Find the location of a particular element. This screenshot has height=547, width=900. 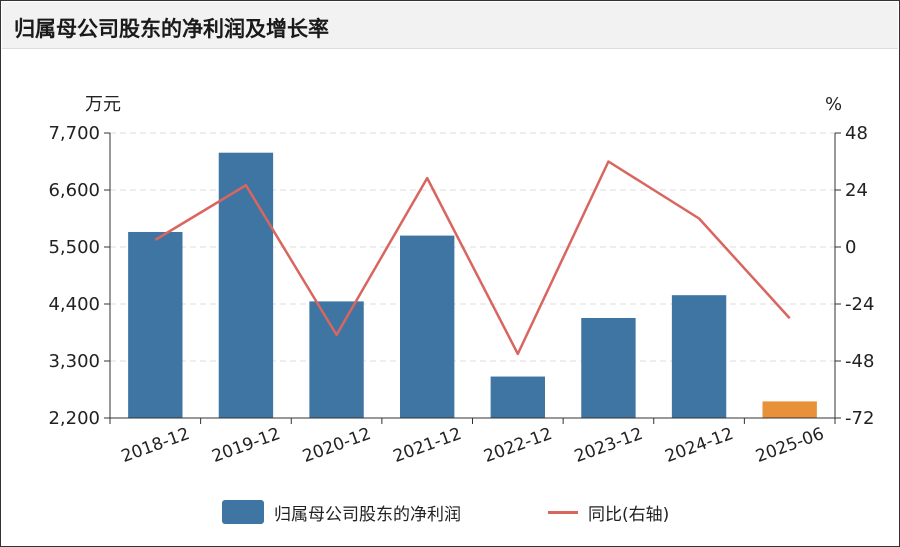

y-tick-label-left: 2,200 is located at coordinates (74, 418).